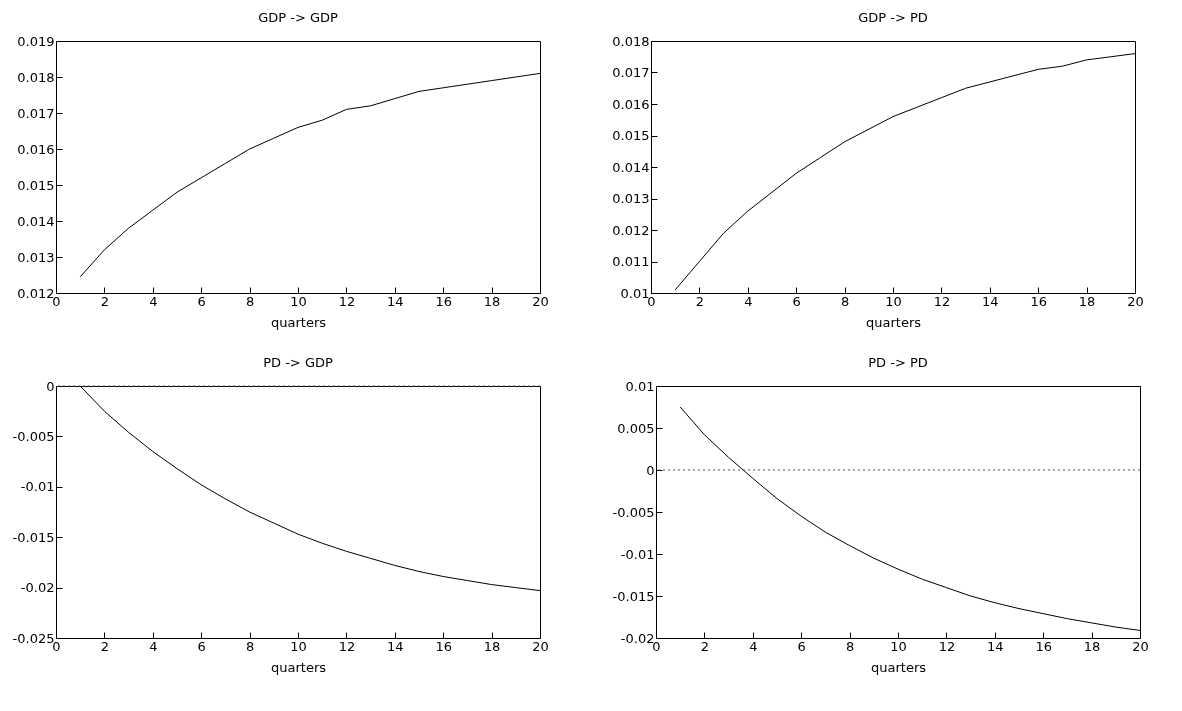  What do you see at coordinates (636, 428) in the screenshot?
I see `y-tick-label: 0.005` at bounding box center [636, 428].